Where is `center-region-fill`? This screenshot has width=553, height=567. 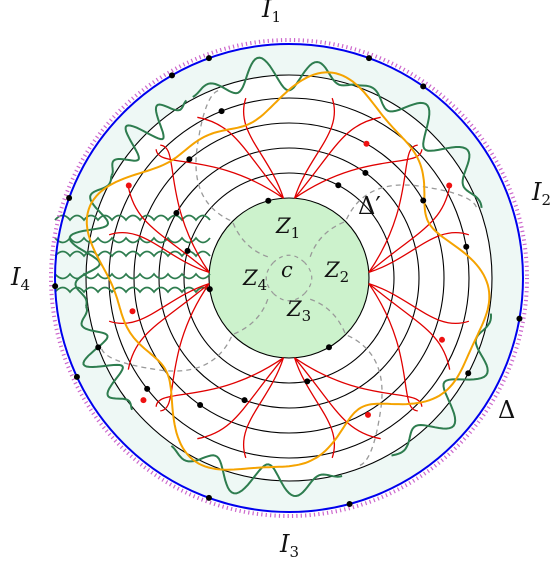
center-region-fill is located at coordinates (289, 278).